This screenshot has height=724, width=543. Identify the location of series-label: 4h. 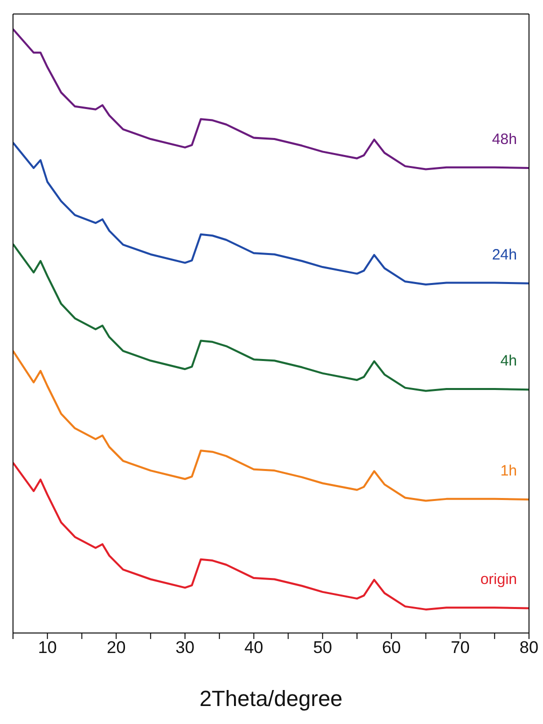
(508, 361).